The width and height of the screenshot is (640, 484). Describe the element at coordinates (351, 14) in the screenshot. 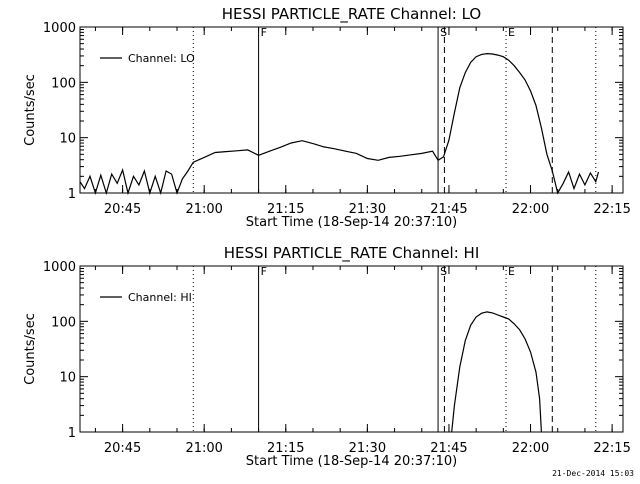

I see `chart-title: HESSI PARTICLE_RATE Channel: LO` at that location.